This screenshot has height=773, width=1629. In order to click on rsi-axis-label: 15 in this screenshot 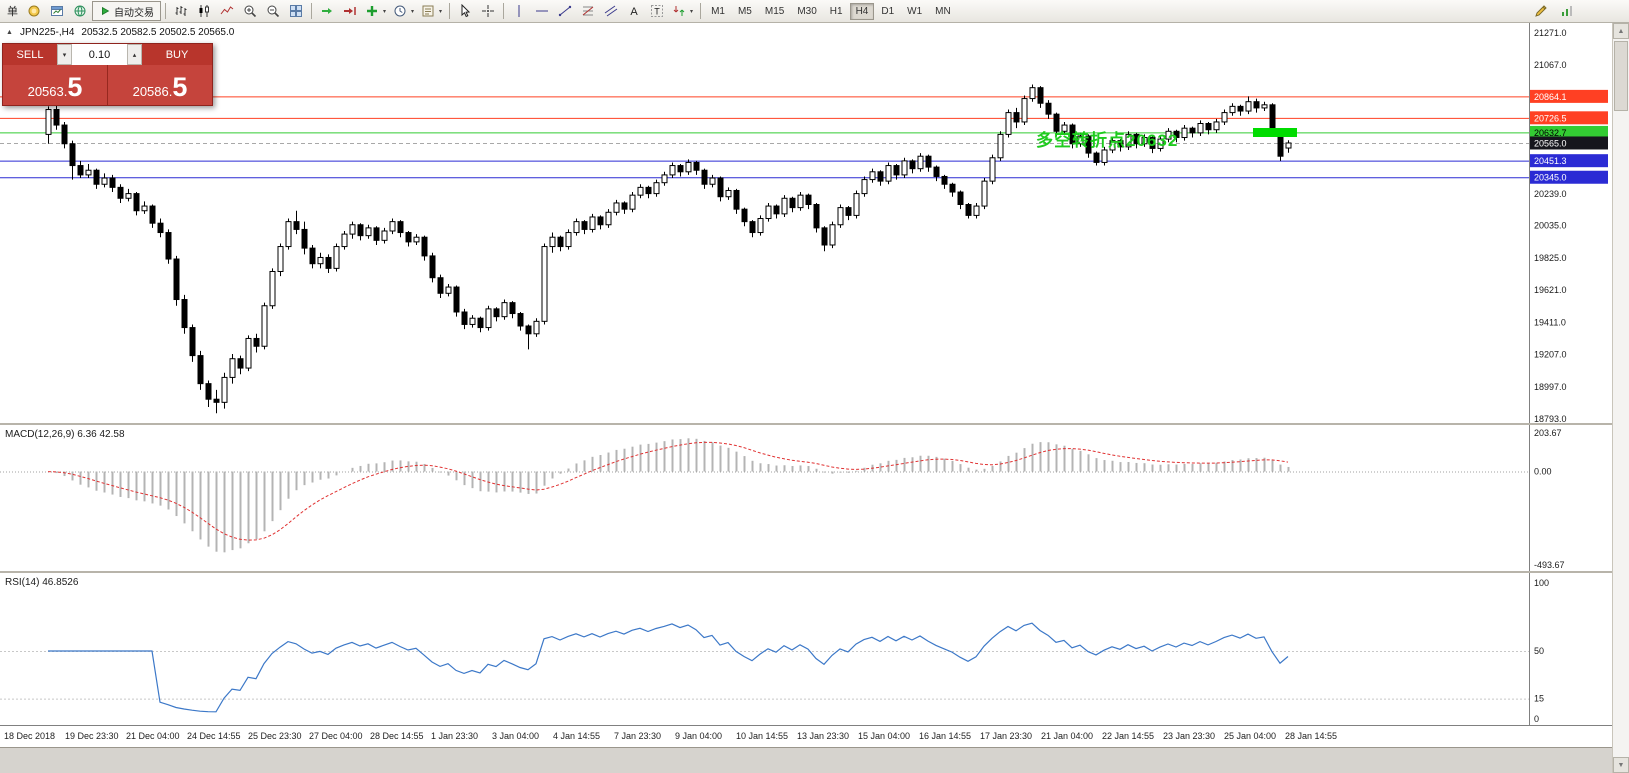, I will do `click(1539, 699)`.